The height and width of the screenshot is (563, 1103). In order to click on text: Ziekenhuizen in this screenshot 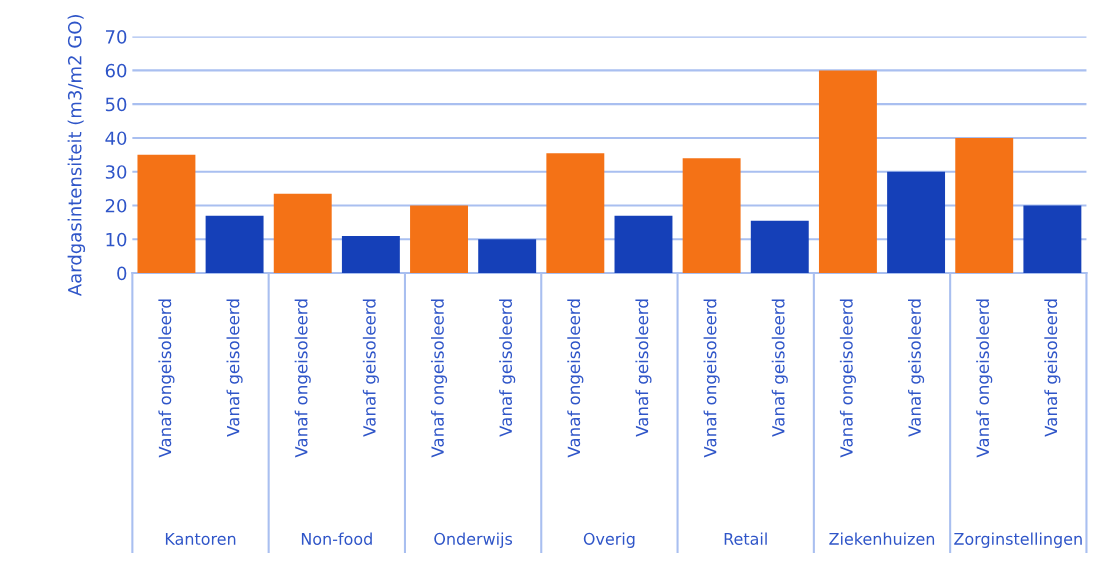, I will do `click(882, 538)`.